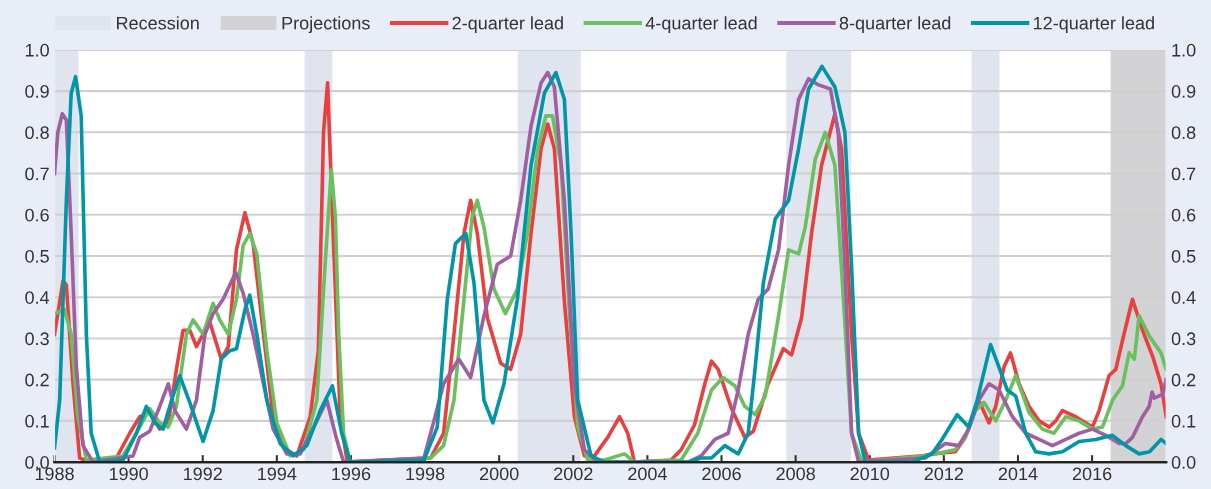 The width and height of the screenshot is (1211, 489). I want to click on x-tick-label: 1994, so click(277, 474).